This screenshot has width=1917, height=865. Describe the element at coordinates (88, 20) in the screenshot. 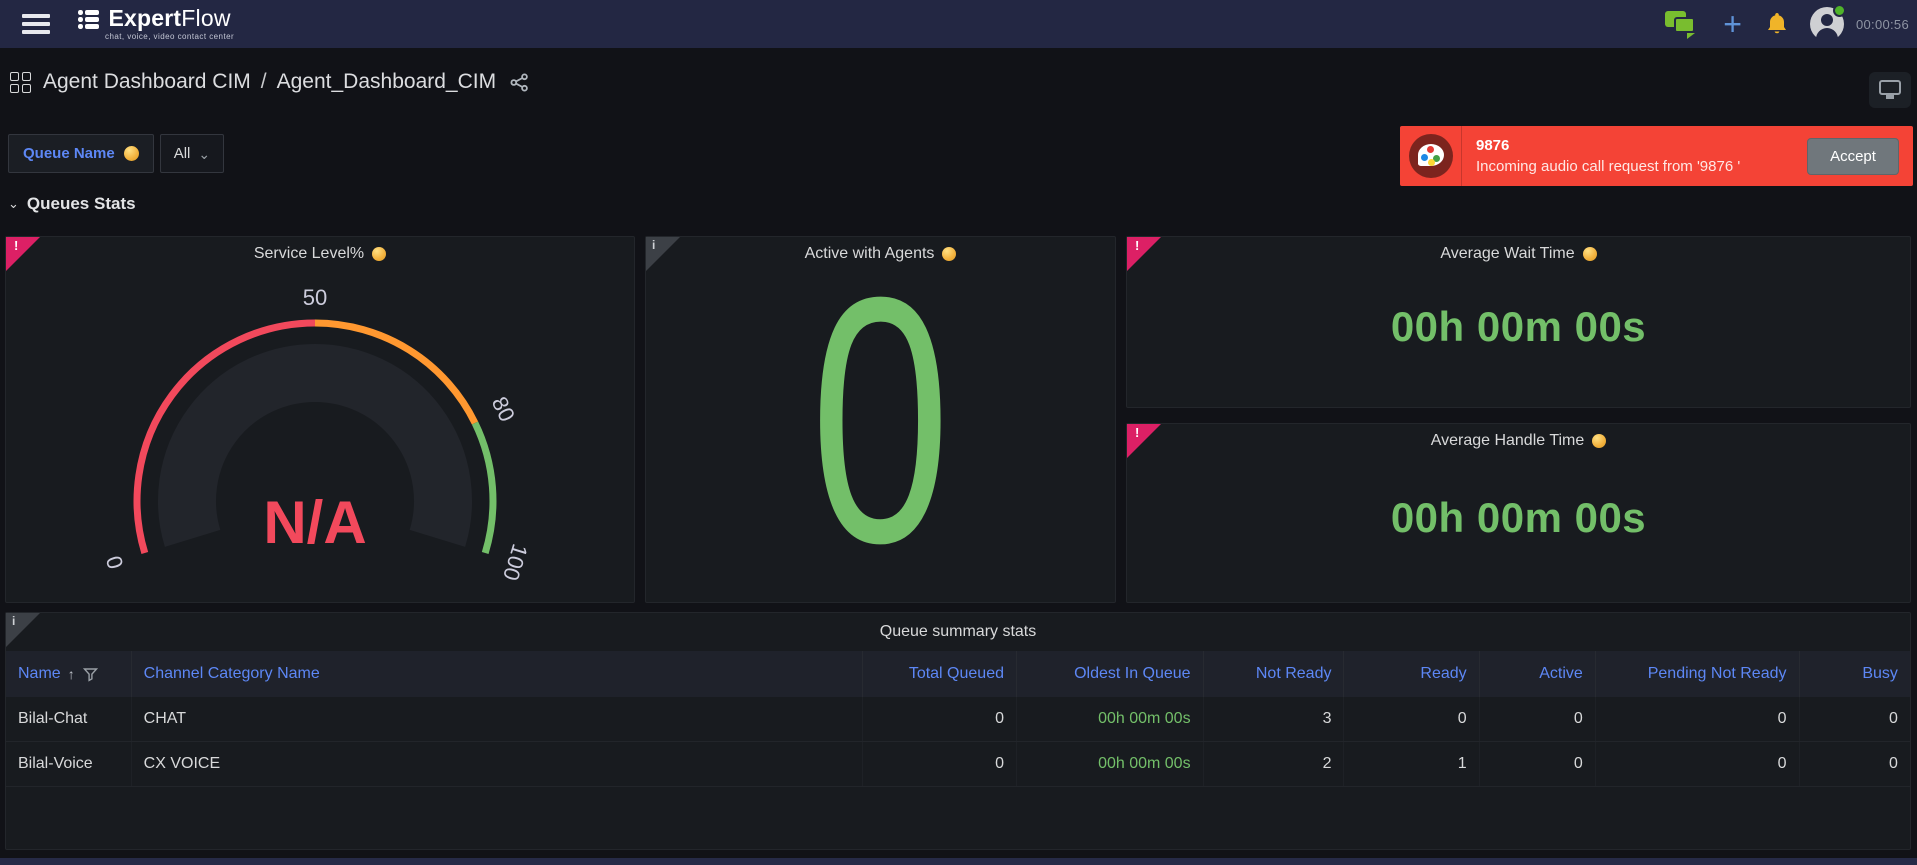

I see `brand-logo-icon` at that location.